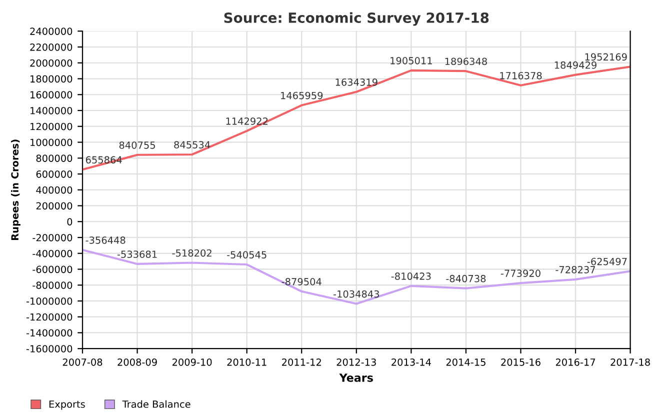 The image size is (660, 415). I want to click on y-tick-label: 800000, so click(54, 158).